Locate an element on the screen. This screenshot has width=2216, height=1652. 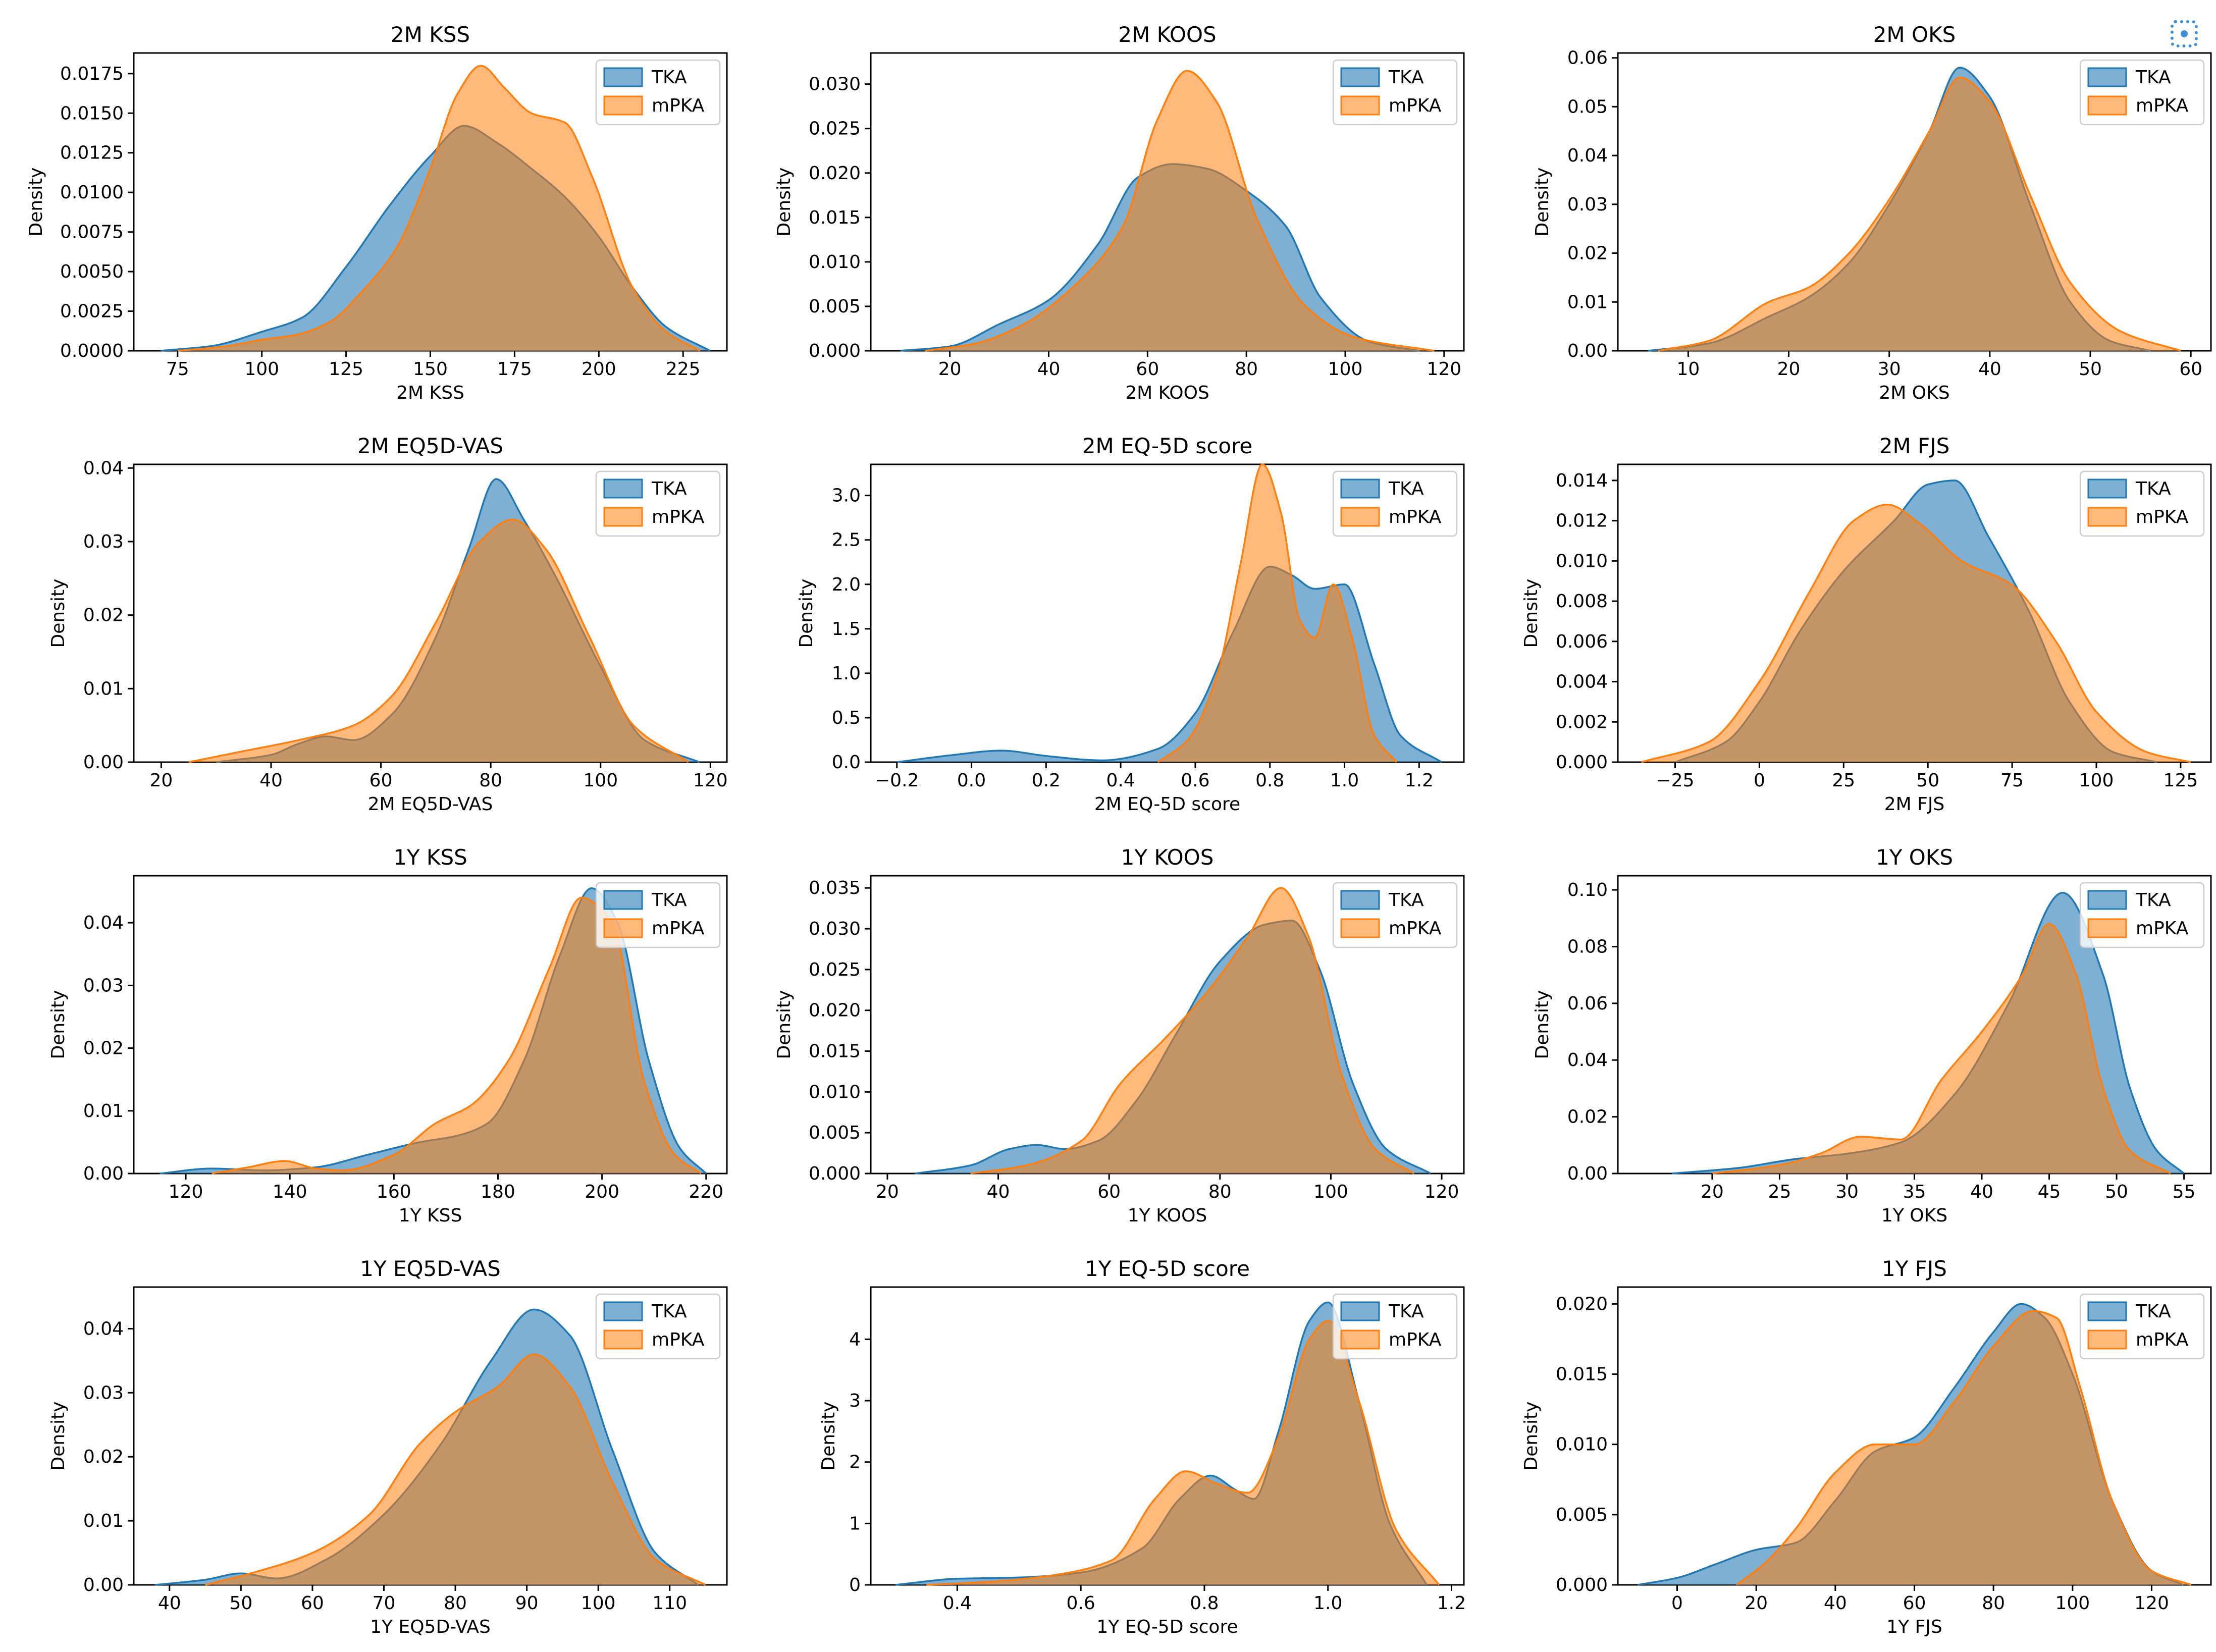
y-tick-label: 0.004 is located at coordinates (1582, 682).